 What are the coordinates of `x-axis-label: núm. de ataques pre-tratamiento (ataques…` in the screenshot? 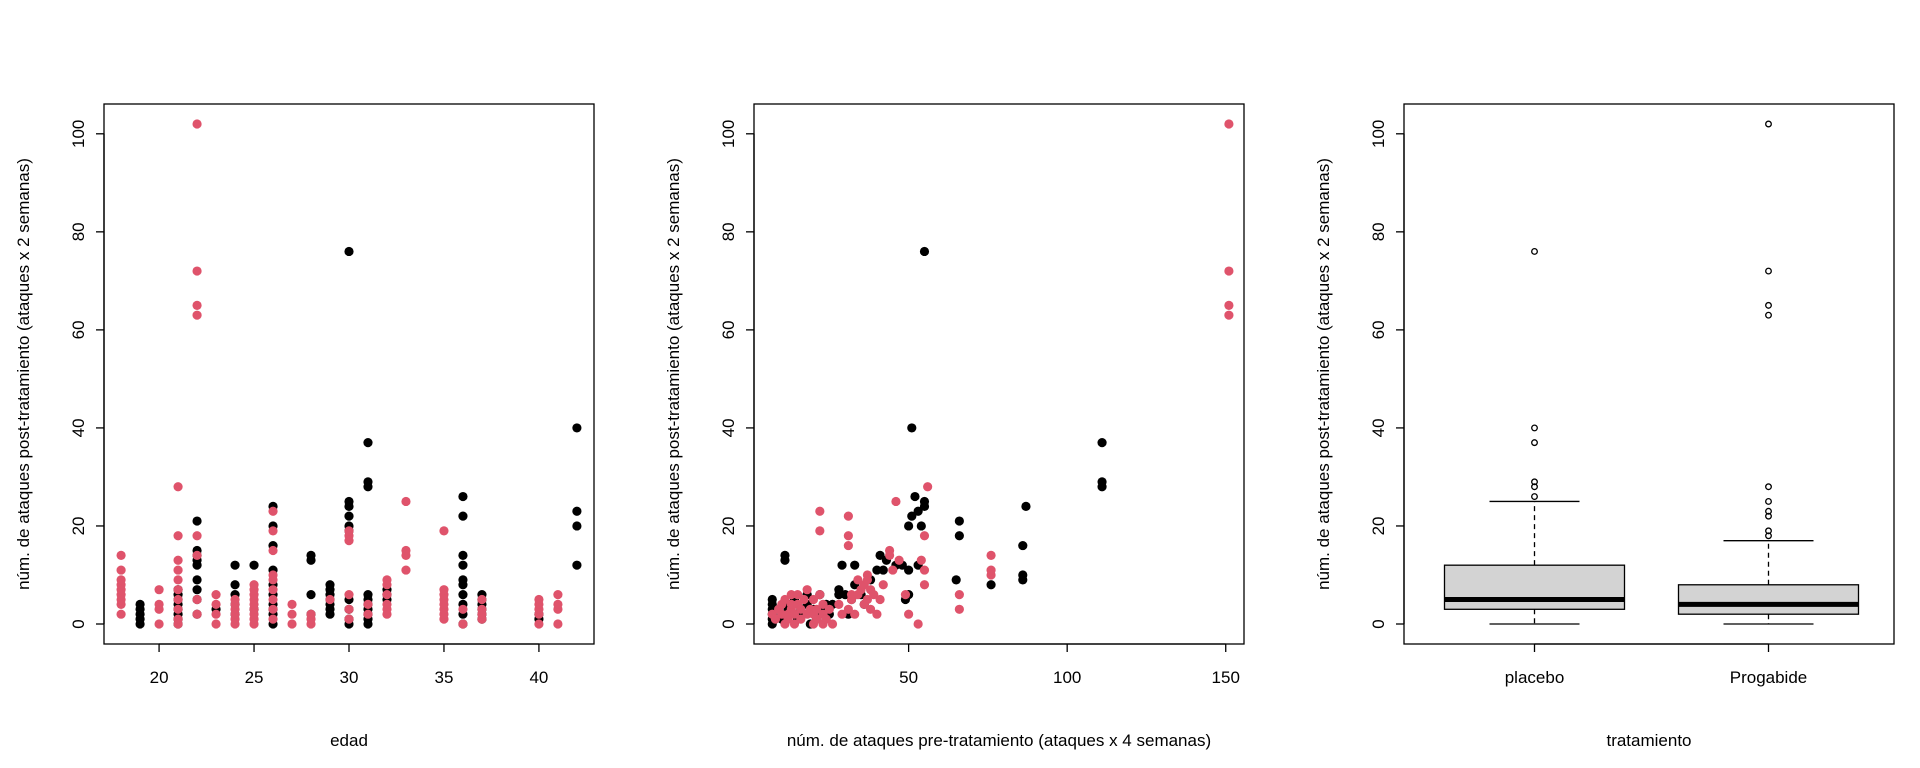 It's located at (999, 740).